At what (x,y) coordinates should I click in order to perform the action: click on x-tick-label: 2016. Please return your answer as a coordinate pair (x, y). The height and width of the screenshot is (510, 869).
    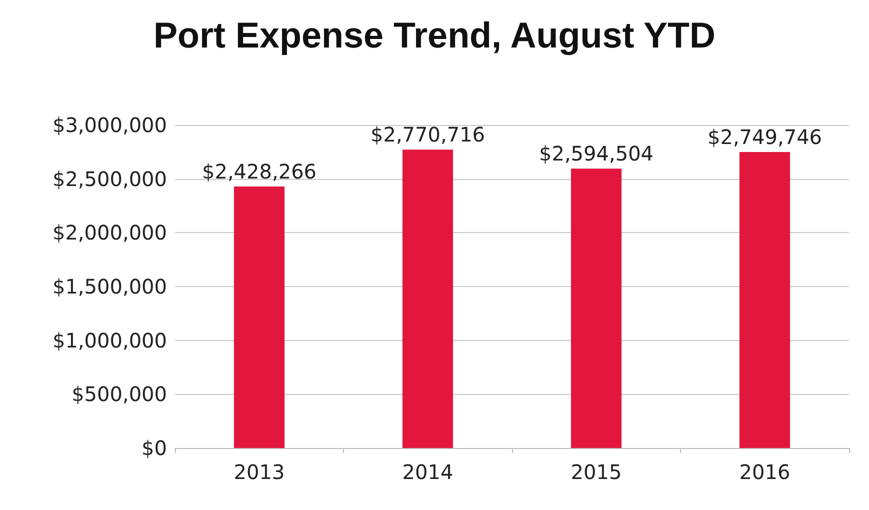
    Looking at the image, I should click on (764, 472).